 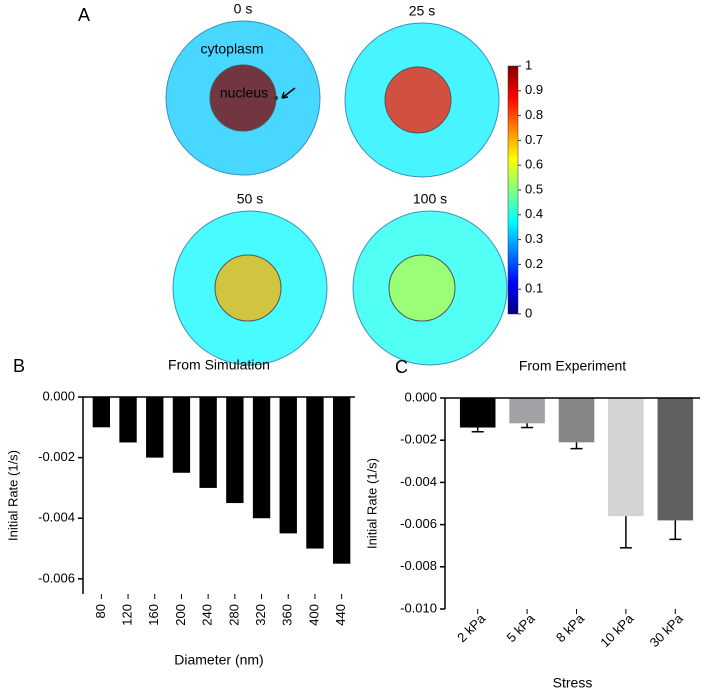 What do you see at coordinates (573, 683) in the screenshot?
I see `x-axis-label: Stress` at bounding box center [573, 683].